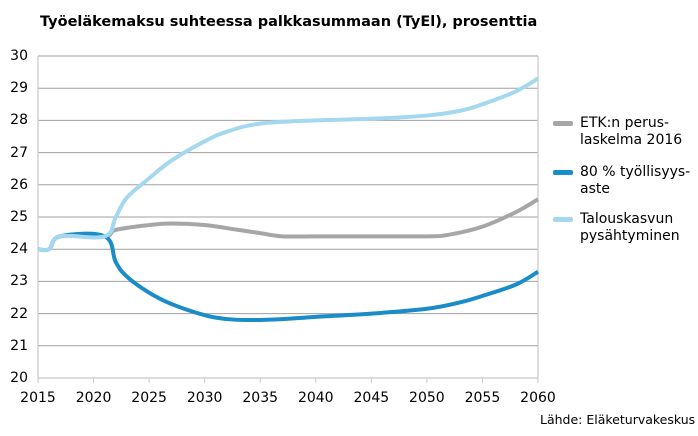  Describe the element at coordinates (618, 419) in the screenshot. I see `source-note: Lähde: Eläketurvakeskus` at that location.